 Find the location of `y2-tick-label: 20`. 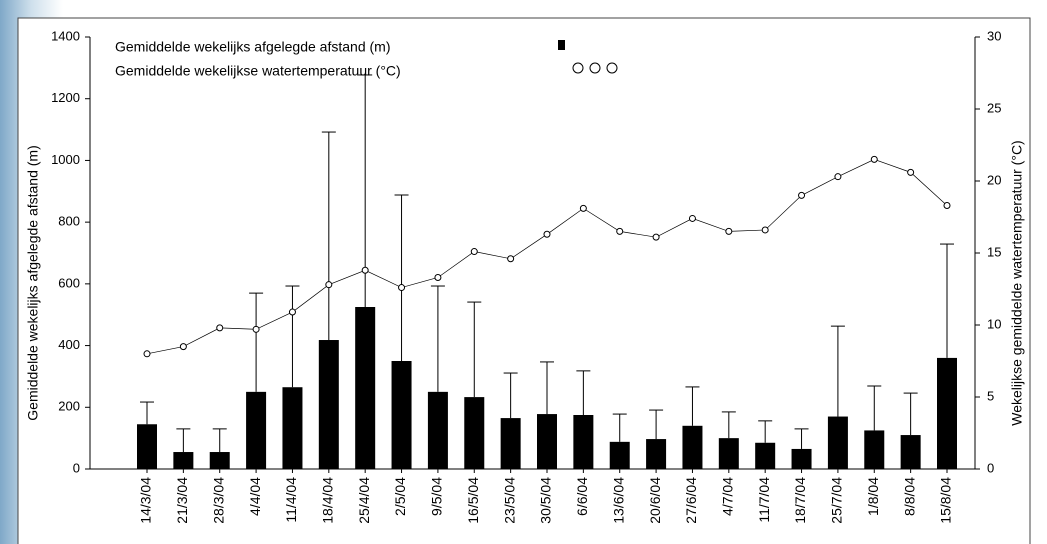

y2-tick-label: 20 is located at coordinates (994, 179).